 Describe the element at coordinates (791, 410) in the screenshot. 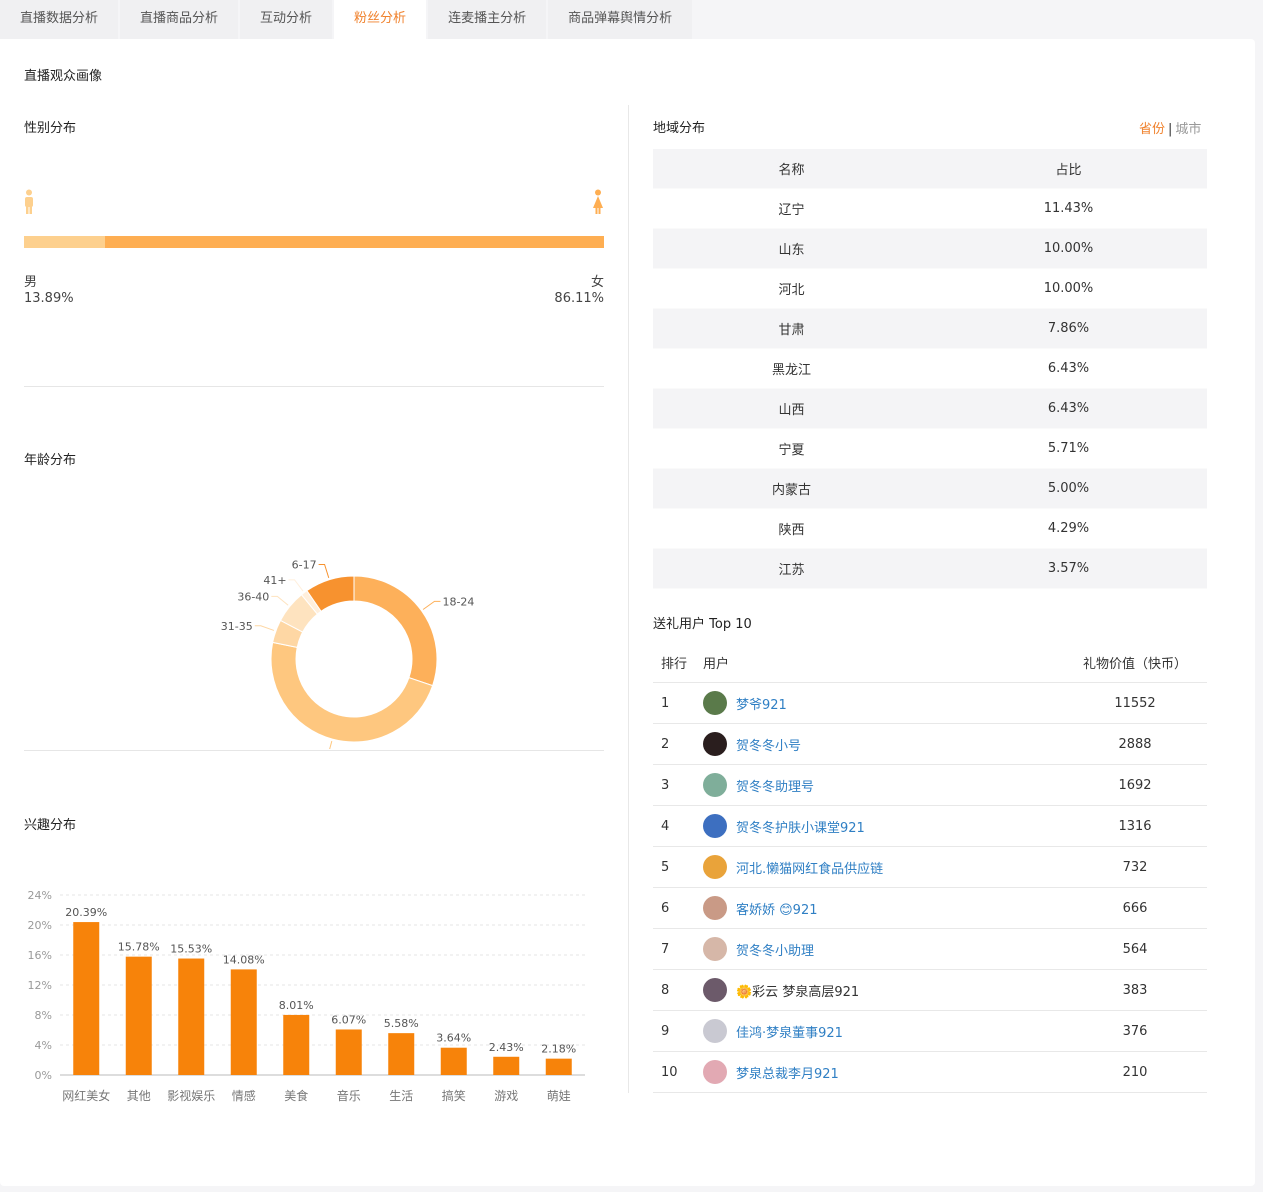

I see `region-name: 山西` at that location.